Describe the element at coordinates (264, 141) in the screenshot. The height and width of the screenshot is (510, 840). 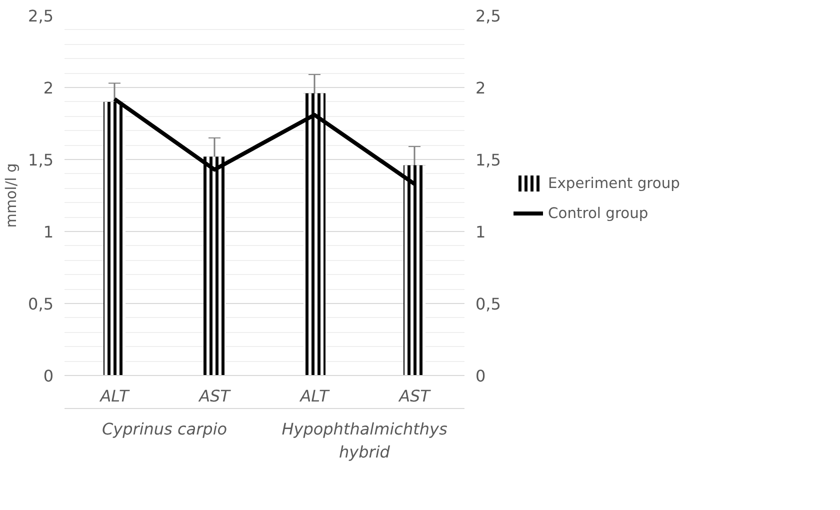
I see `line-series` at that location.